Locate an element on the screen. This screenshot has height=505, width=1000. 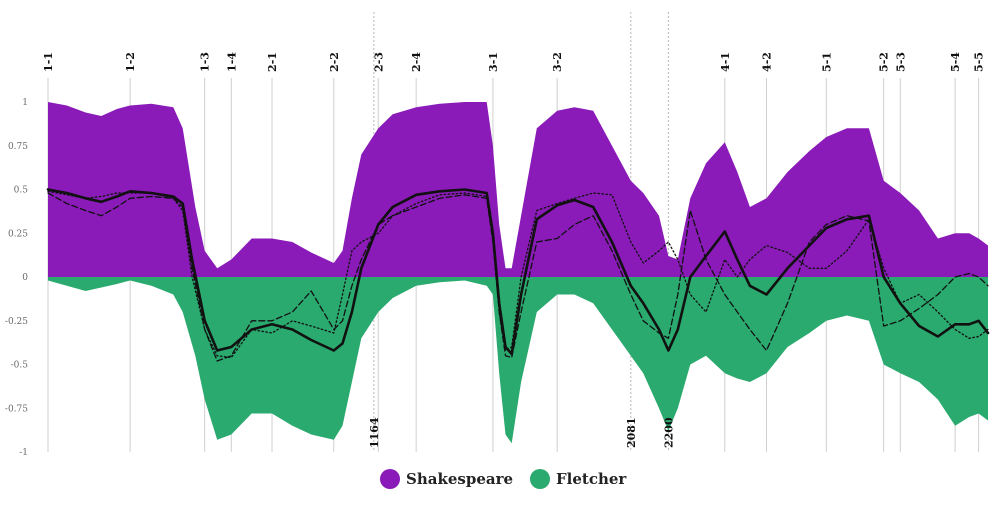
y-tick-label: -0.75 is located at coordinates (16, 409).